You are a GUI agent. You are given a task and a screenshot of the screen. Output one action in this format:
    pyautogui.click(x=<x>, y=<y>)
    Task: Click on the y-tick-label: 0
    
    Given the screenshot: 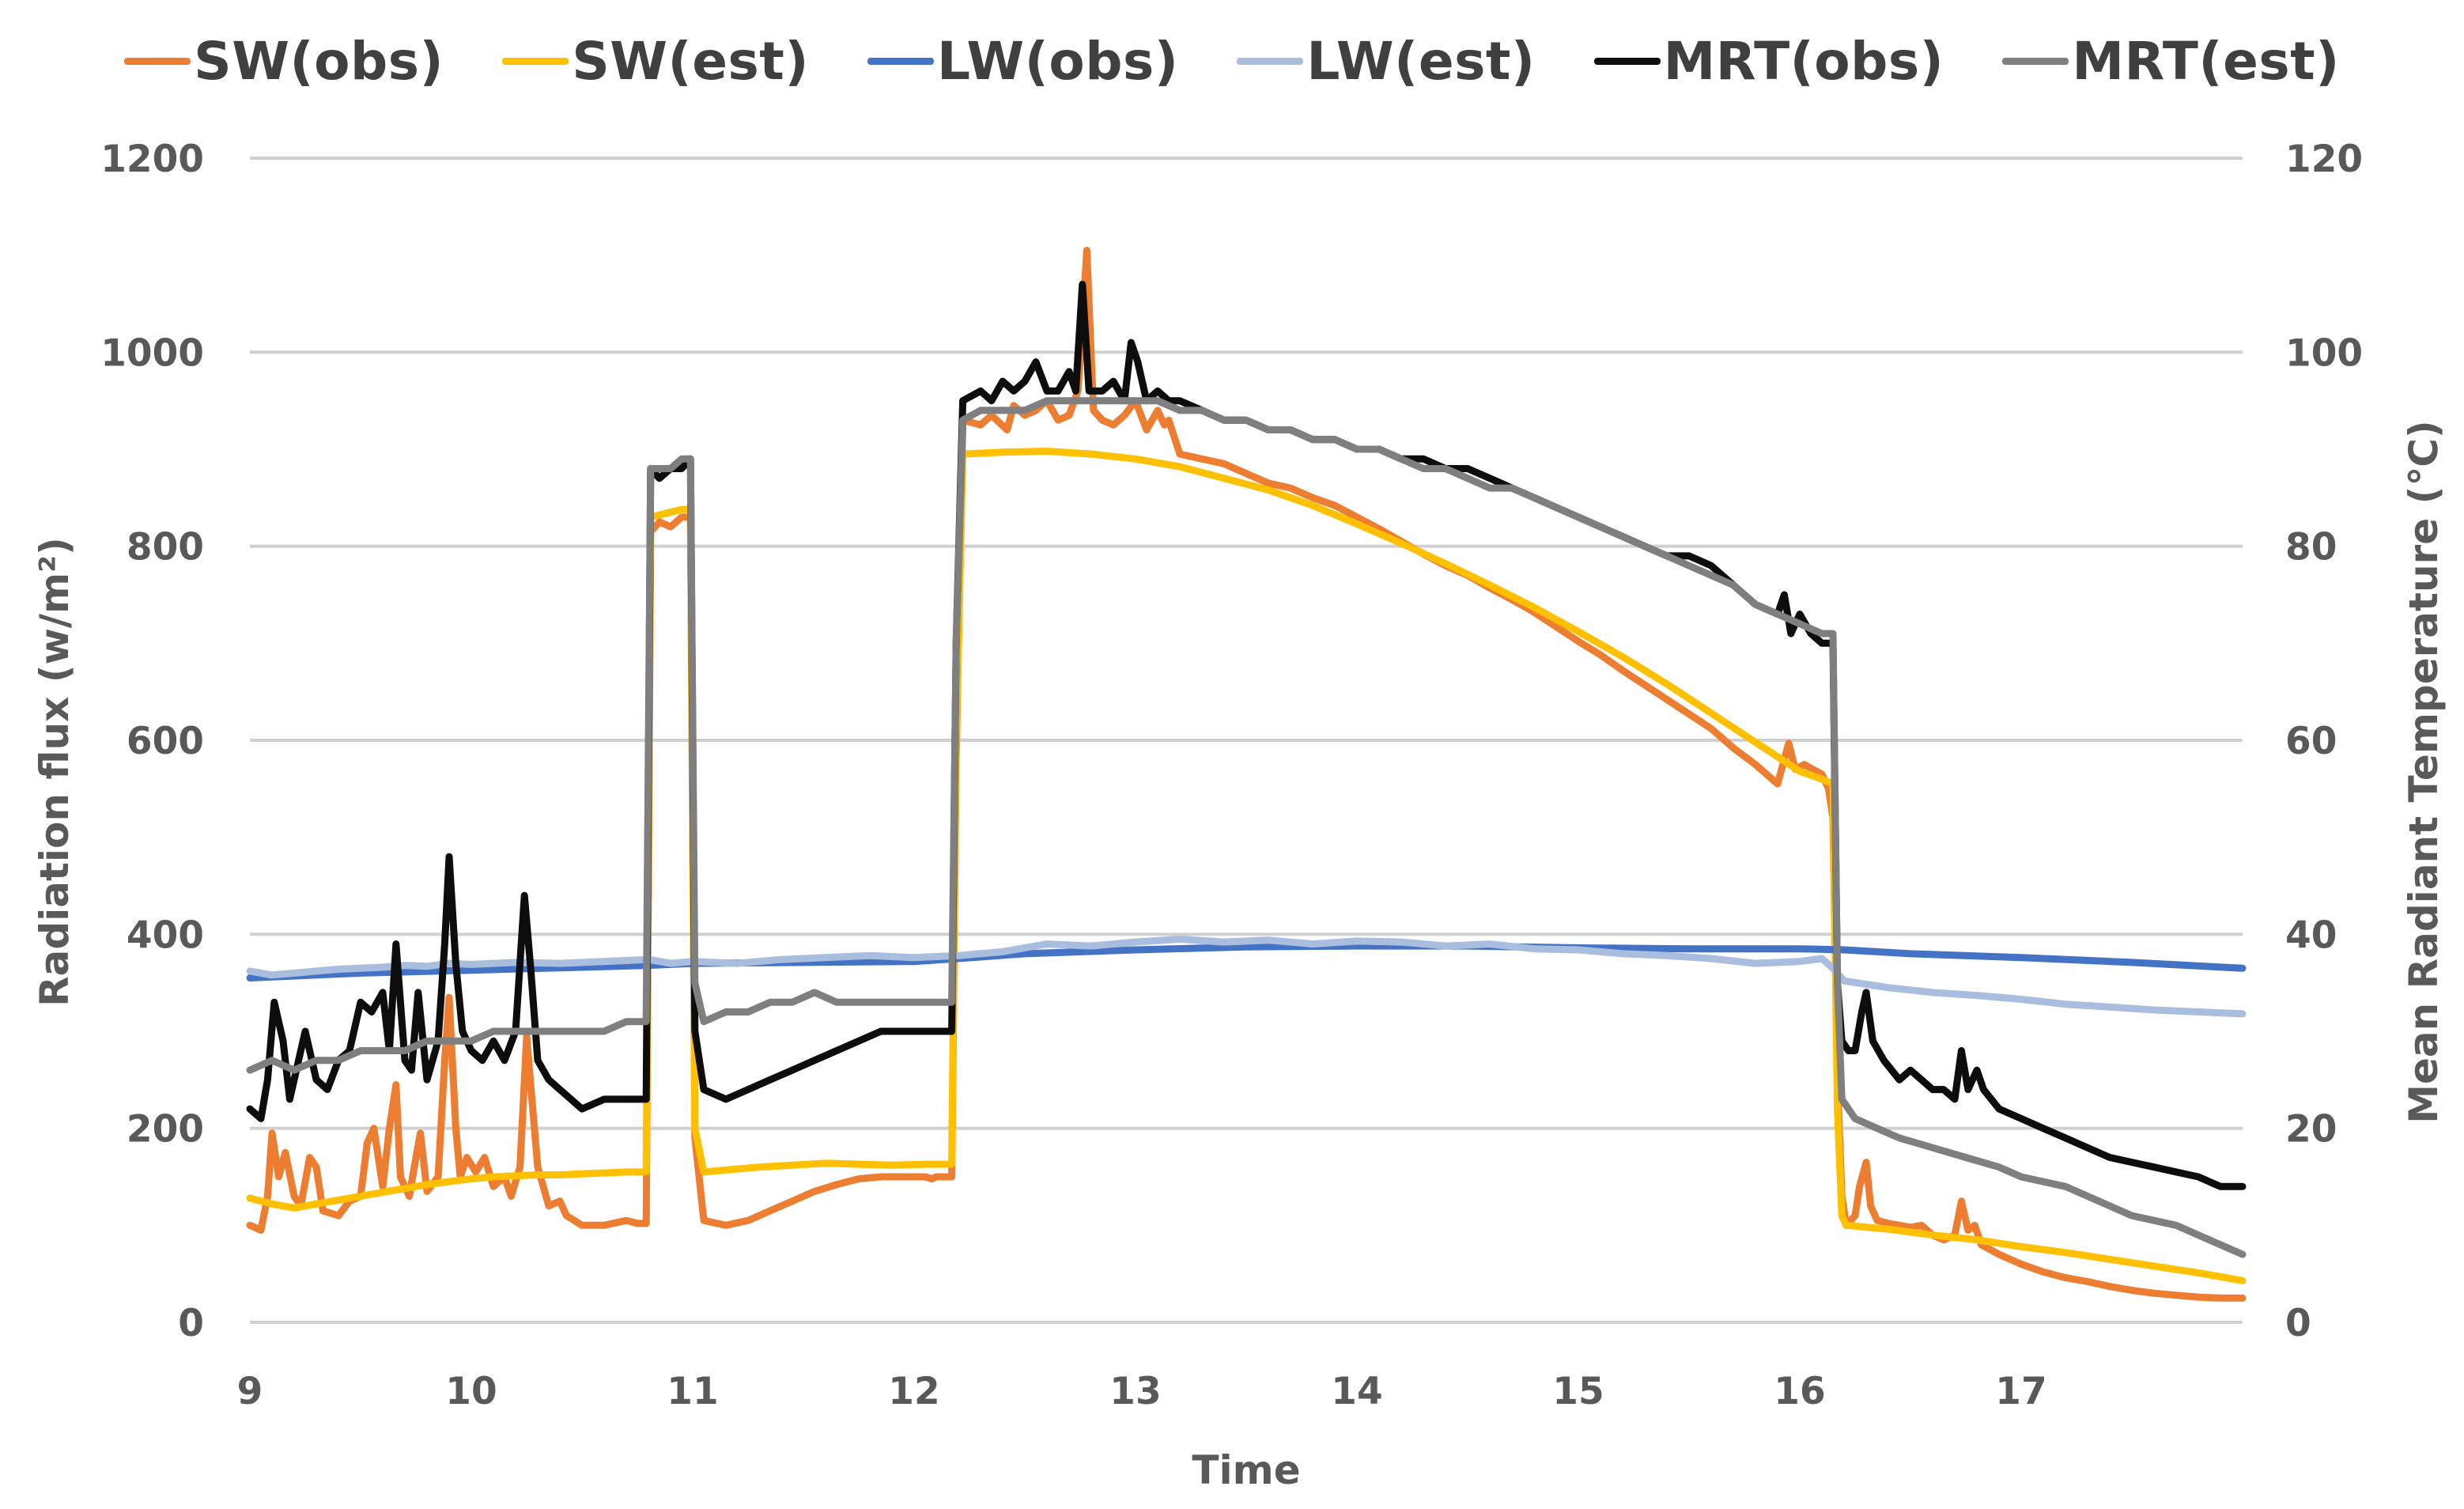 What is the action you would take?
    pyautogui.click(x=191, y=1323)
    